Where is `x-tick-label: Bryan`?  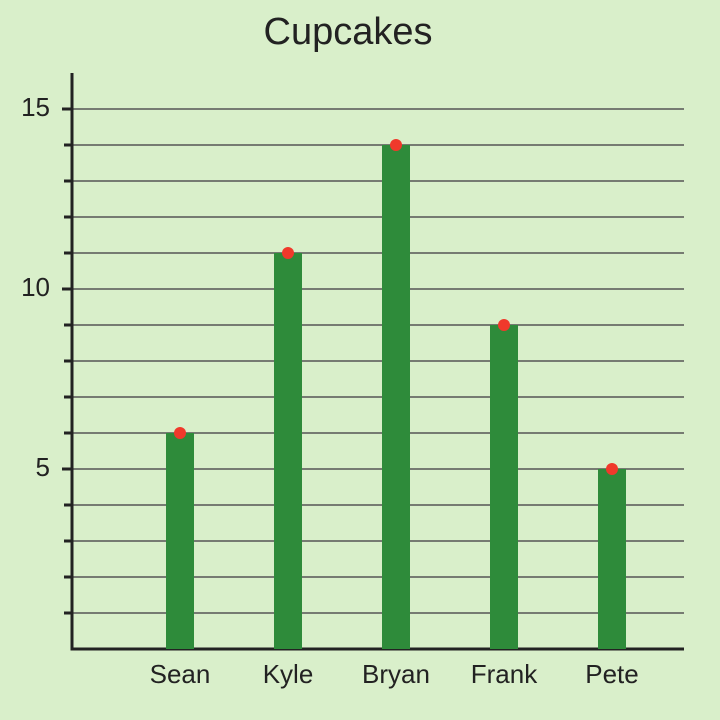
x-tick-label: Bryan is located at coordinates (396, 674).